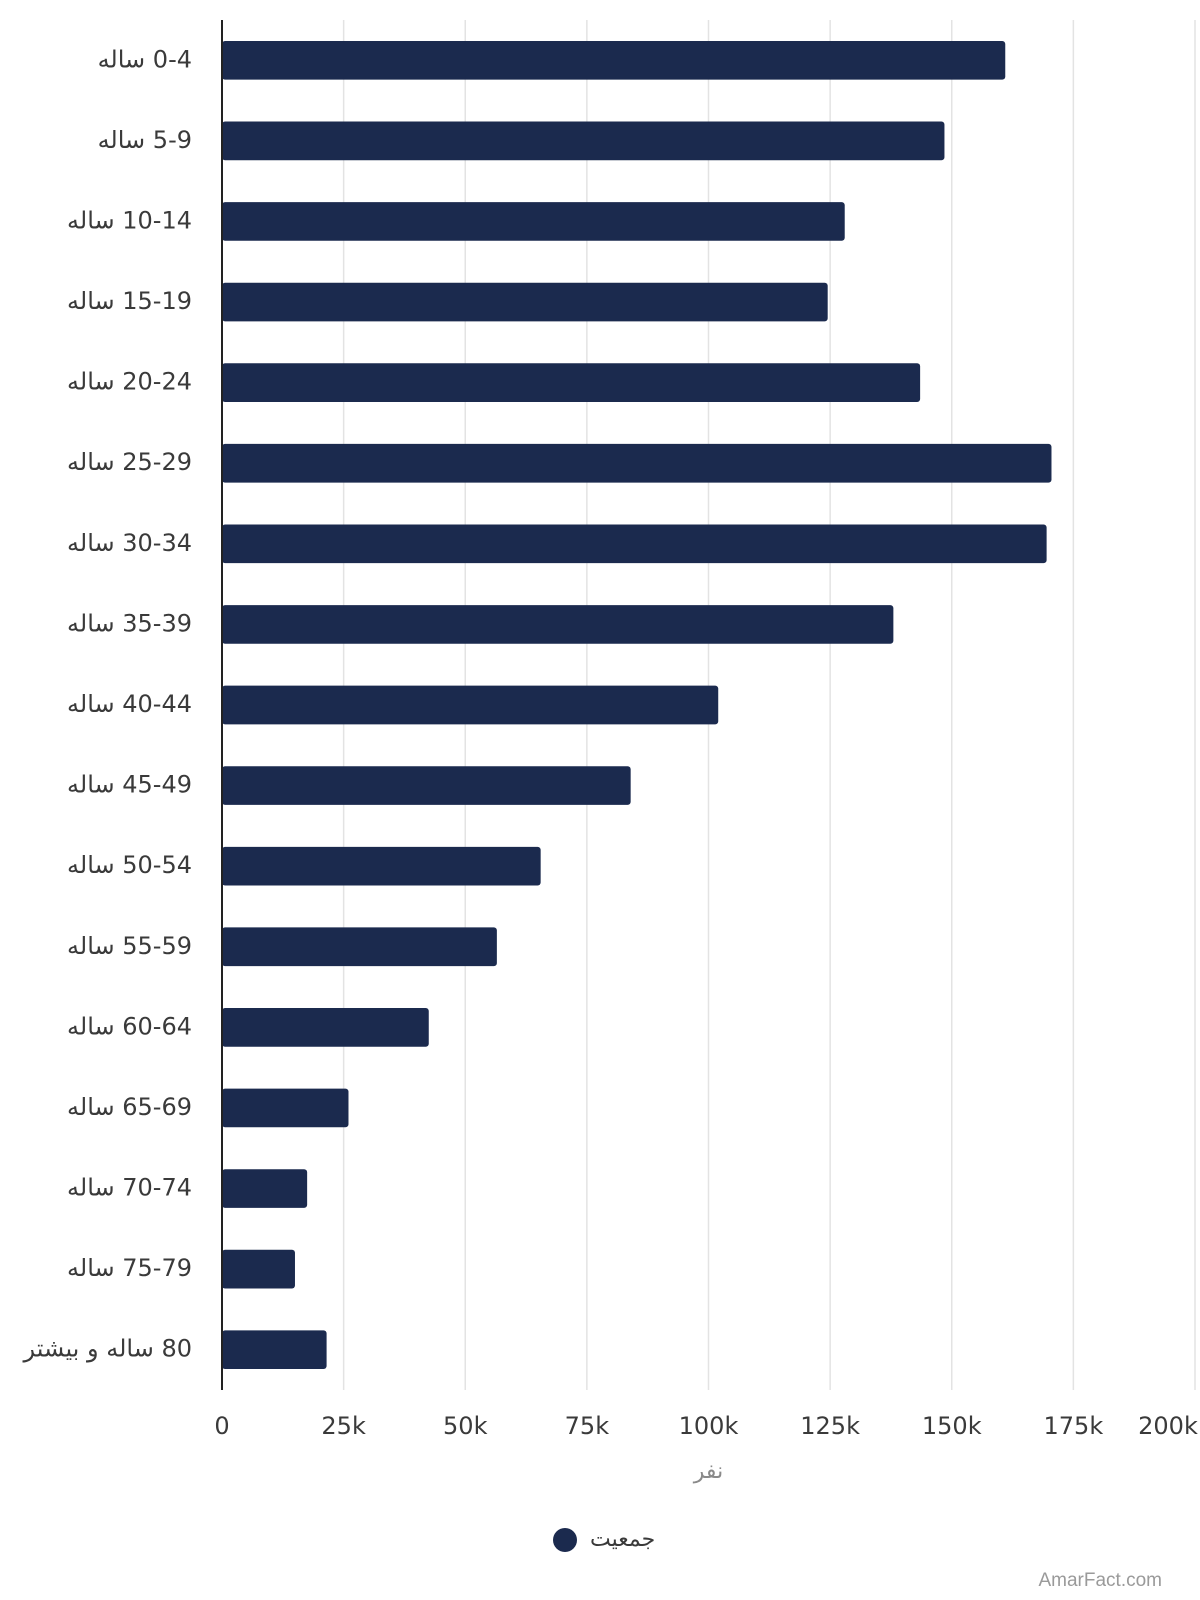 This screenshot has width=1200, height=1600. I want to click on category-label-10: 50-54 ساله, so click(129, 865).